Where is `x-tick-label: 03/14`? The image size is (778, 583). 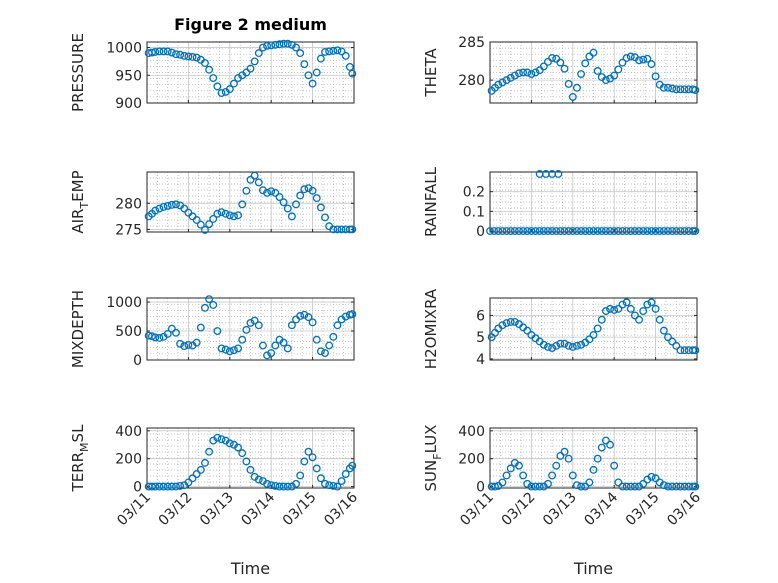
x-tick-label: 03/14 is located at coordinates (601, 509).